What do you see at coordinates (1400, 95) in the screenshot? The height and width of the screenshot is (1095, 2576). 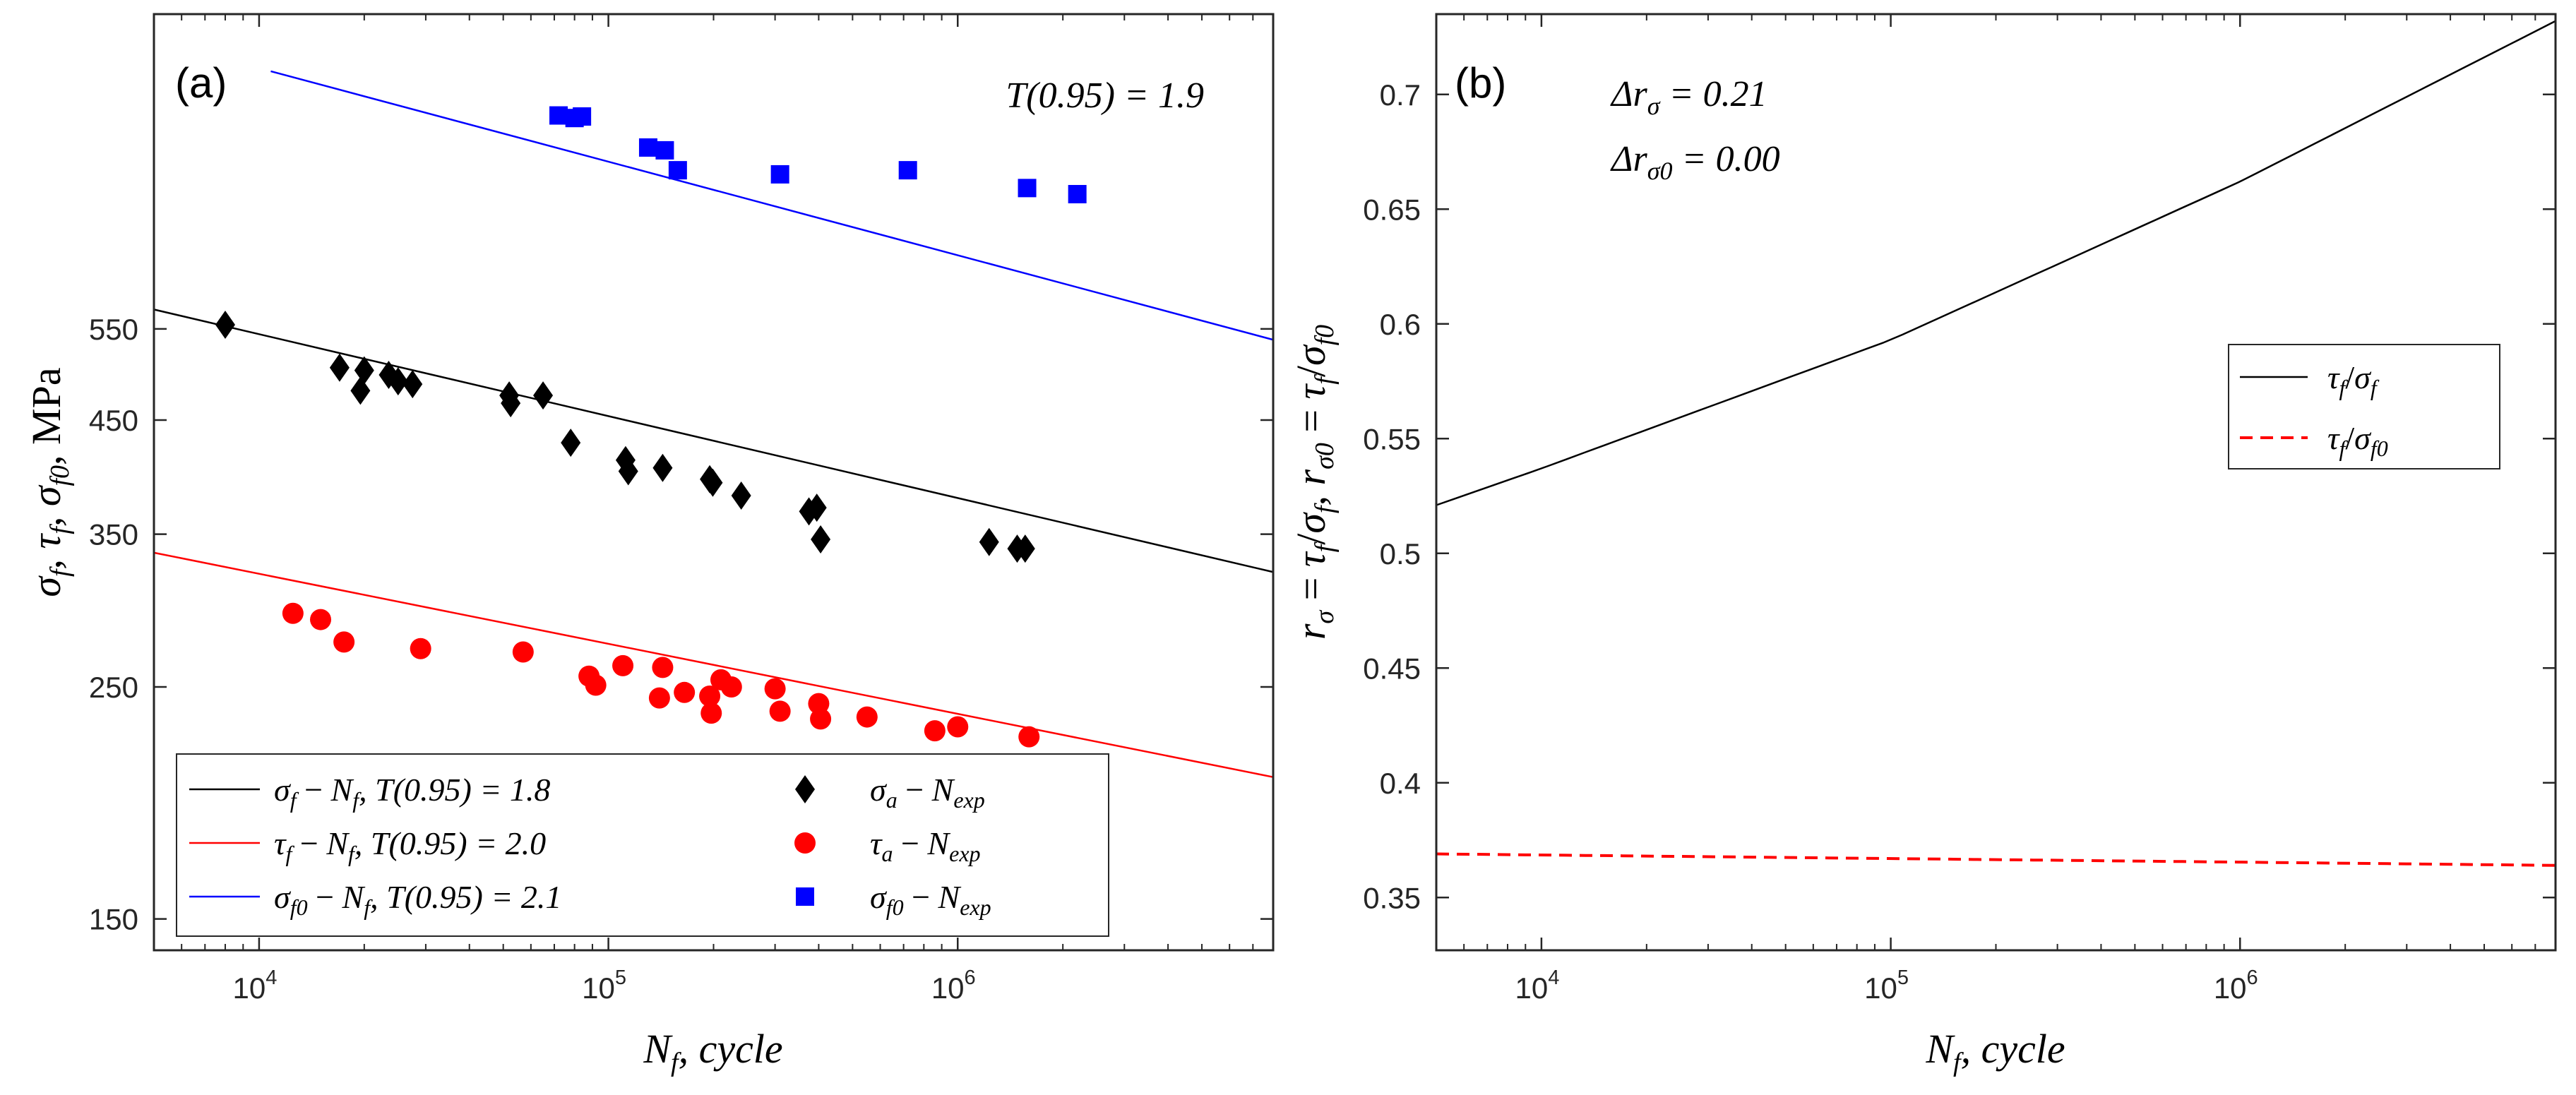 I see `panel-b-ytick-label-7: 0.7` at bounding box center [1400, 95].